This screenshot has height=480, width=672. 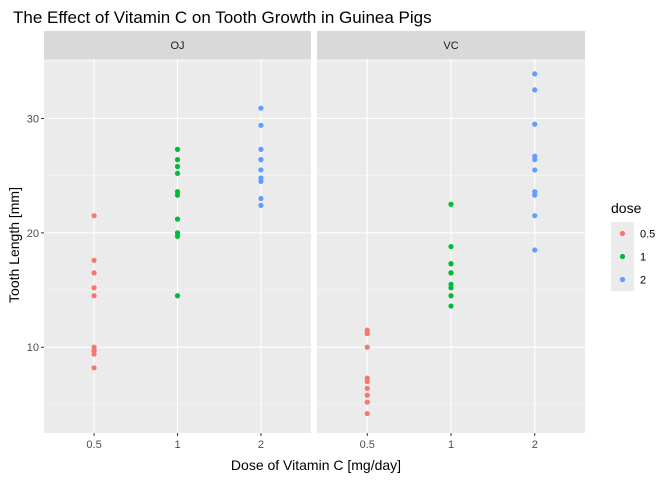 What do you see at coordinates (33, 119) in the screenshot?
I see `y-tick-label: 30` at bounding box center [33, 119].